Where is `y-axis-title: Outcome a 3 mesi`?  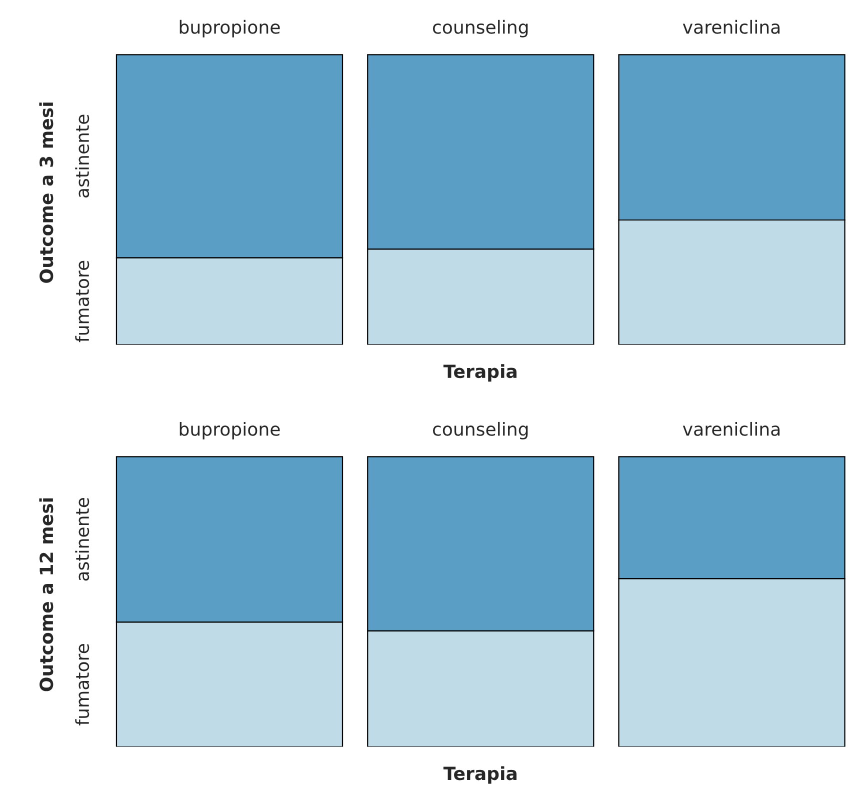 y-axis-title: Outcome a 3 mesi is located at coordinates (46, 192).